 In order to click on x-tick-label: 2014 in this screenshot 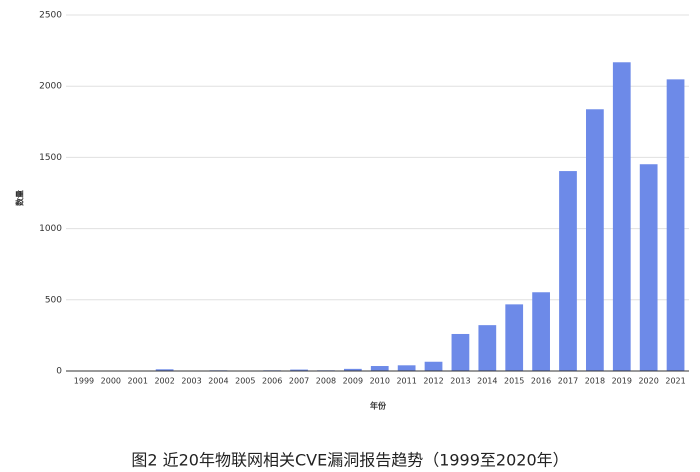, I will do `click(487, 381)`.